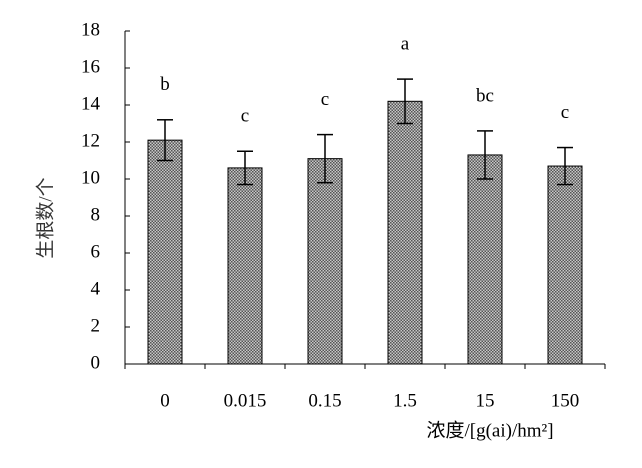 This screenshot has width=642, height=468. What do you see at coordinates (489, 430) in the screenshot?
I see `x-axis-label: 浓度/[g(ai)/hm²]` at bounding box center [489, 430].